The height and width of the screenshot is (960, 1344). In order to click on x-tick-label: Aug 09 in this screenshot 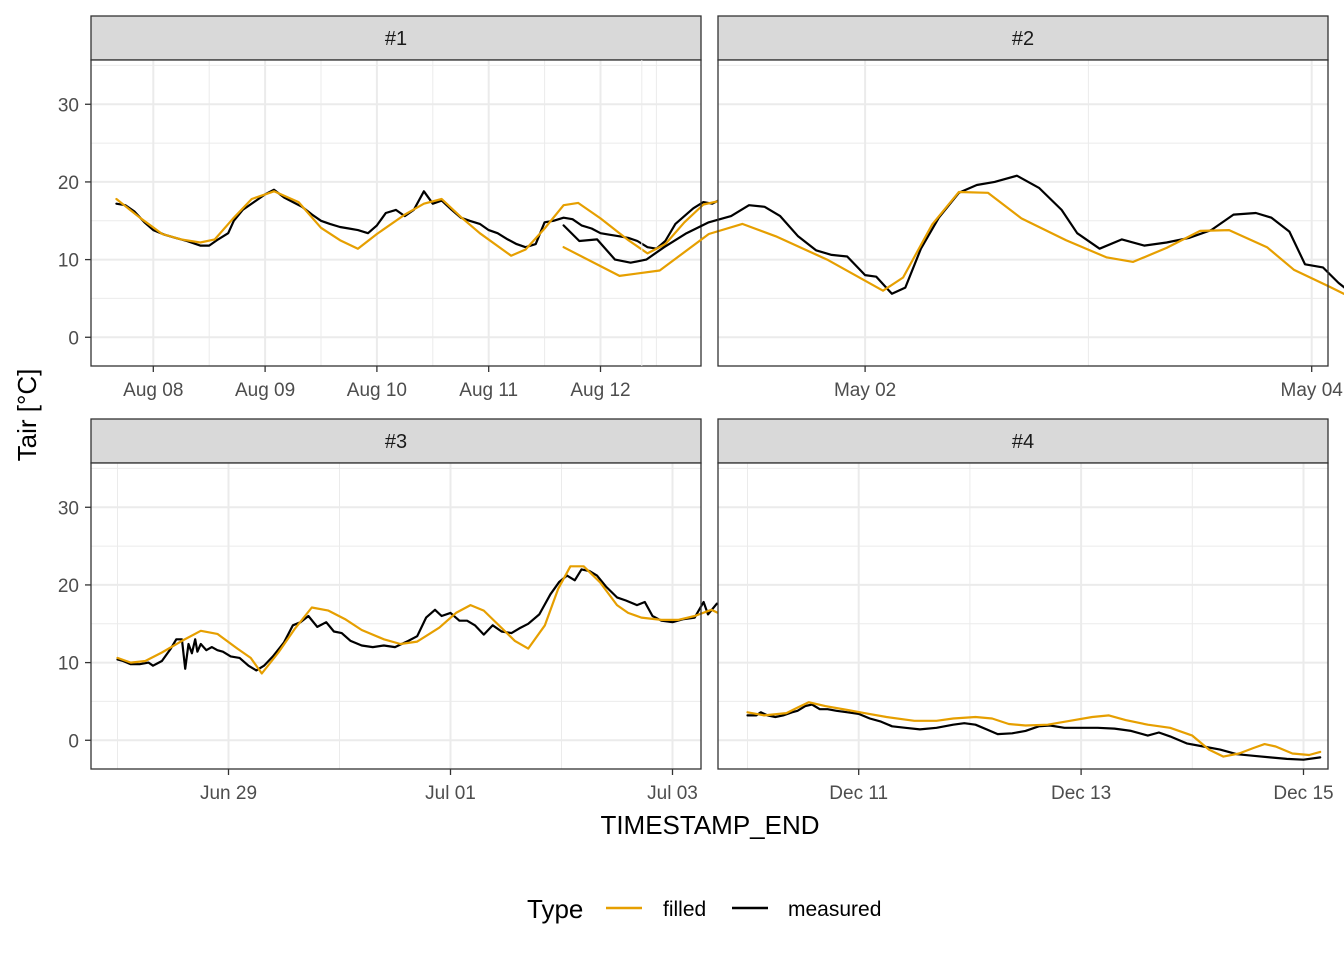, I will do `click(265, 390)`.